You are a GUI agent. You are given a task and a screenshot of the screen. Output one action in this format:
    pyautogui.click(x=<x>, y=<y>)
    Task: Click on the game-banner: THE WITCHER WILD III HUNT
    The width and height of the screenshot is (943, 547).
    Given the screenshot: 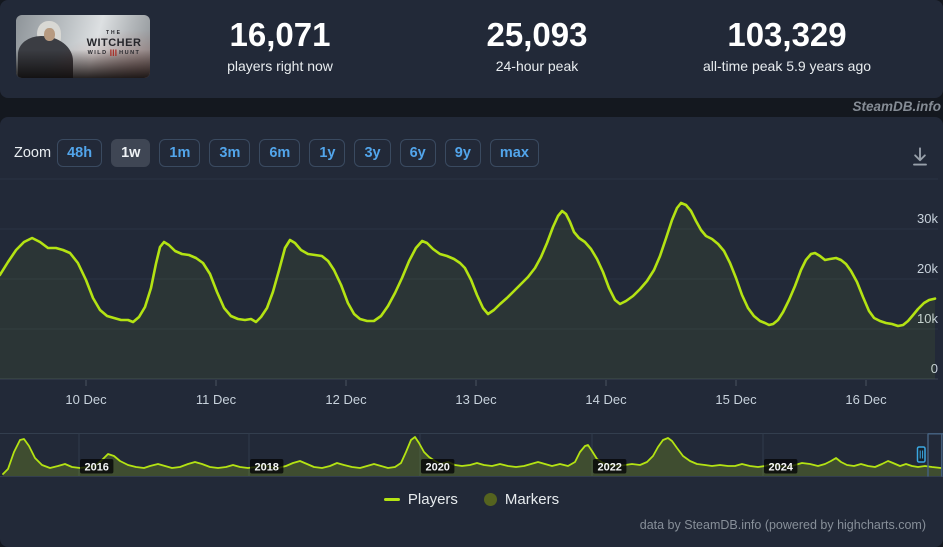 What is the action you would take?
    pyautogui.click(x=83, y=46)
    